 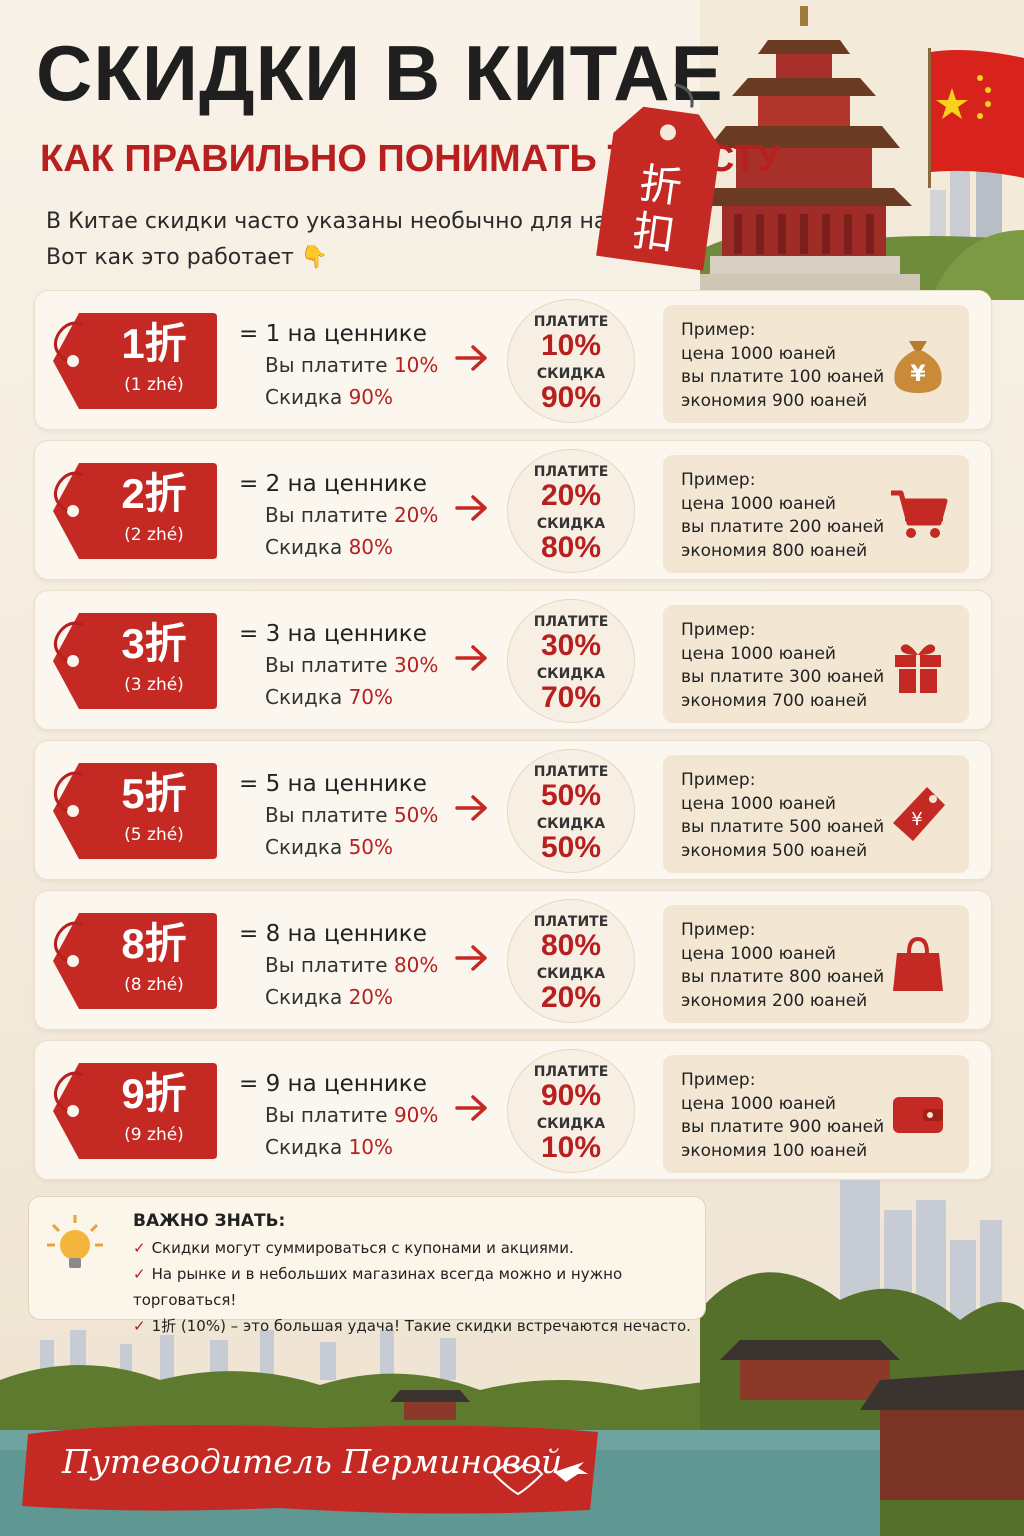 I want to click on china-flag-icon, so click(x=976, y=118).